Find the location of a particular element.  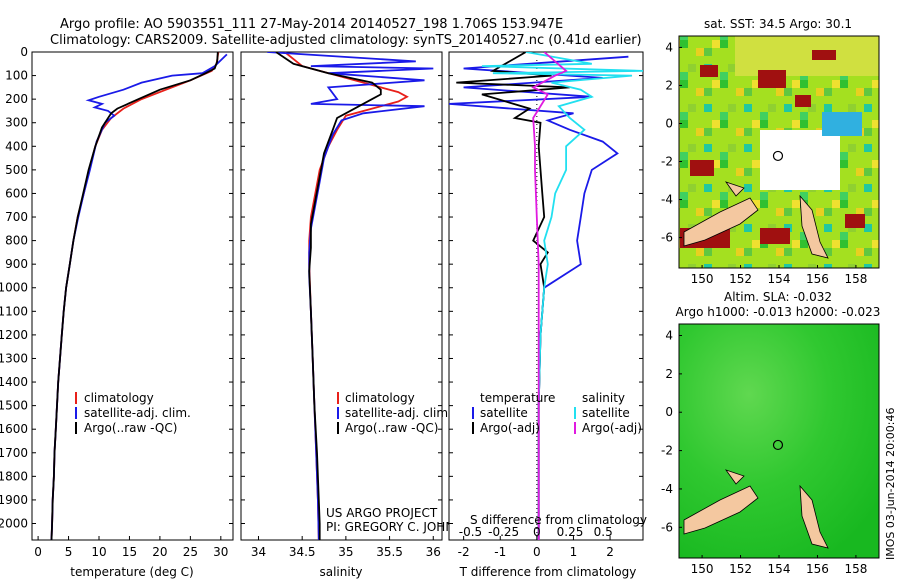

depth-tick-label: 300 is located at coordinates (16, 123).